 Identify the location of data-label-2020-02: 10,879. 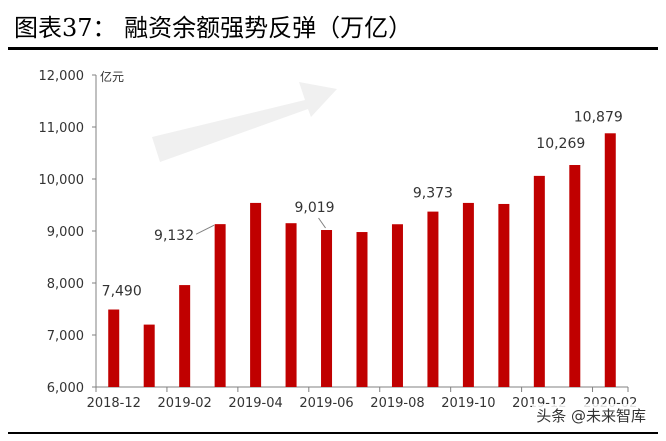
(598, 117).